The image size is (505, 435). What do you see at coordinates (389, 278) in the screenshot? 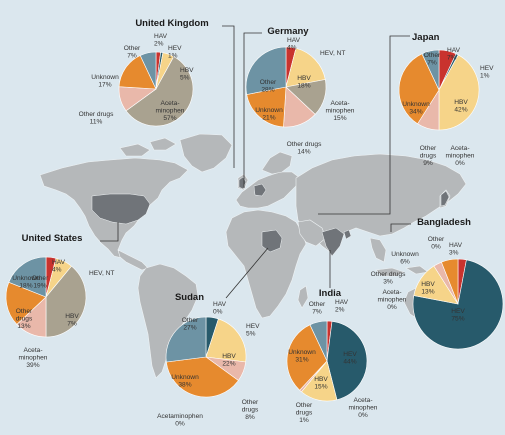
I see `slice-label-bangladesh-other-drugs: Other drugs 3%` at bounding box center [389, 278].